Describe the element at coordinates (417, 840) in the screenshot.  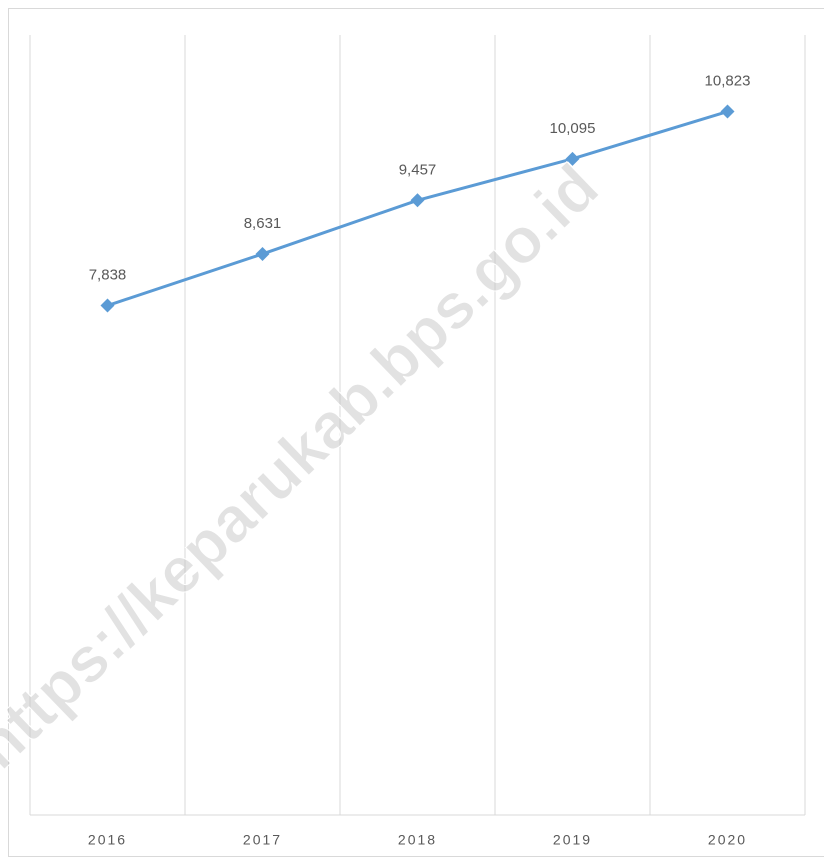
I see `x-tick-label: 2018` at that location.